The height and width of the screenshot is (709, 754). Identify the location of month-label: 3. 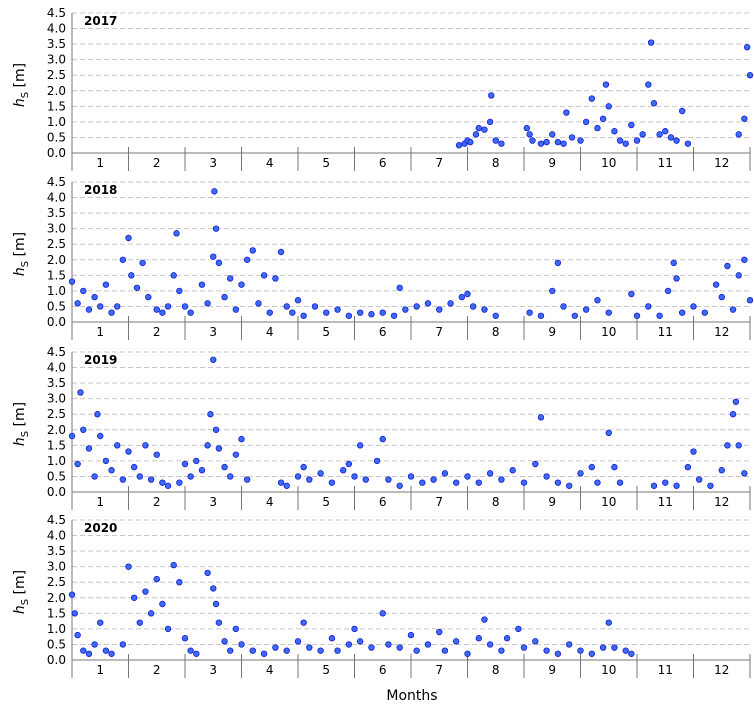
(213, 502).